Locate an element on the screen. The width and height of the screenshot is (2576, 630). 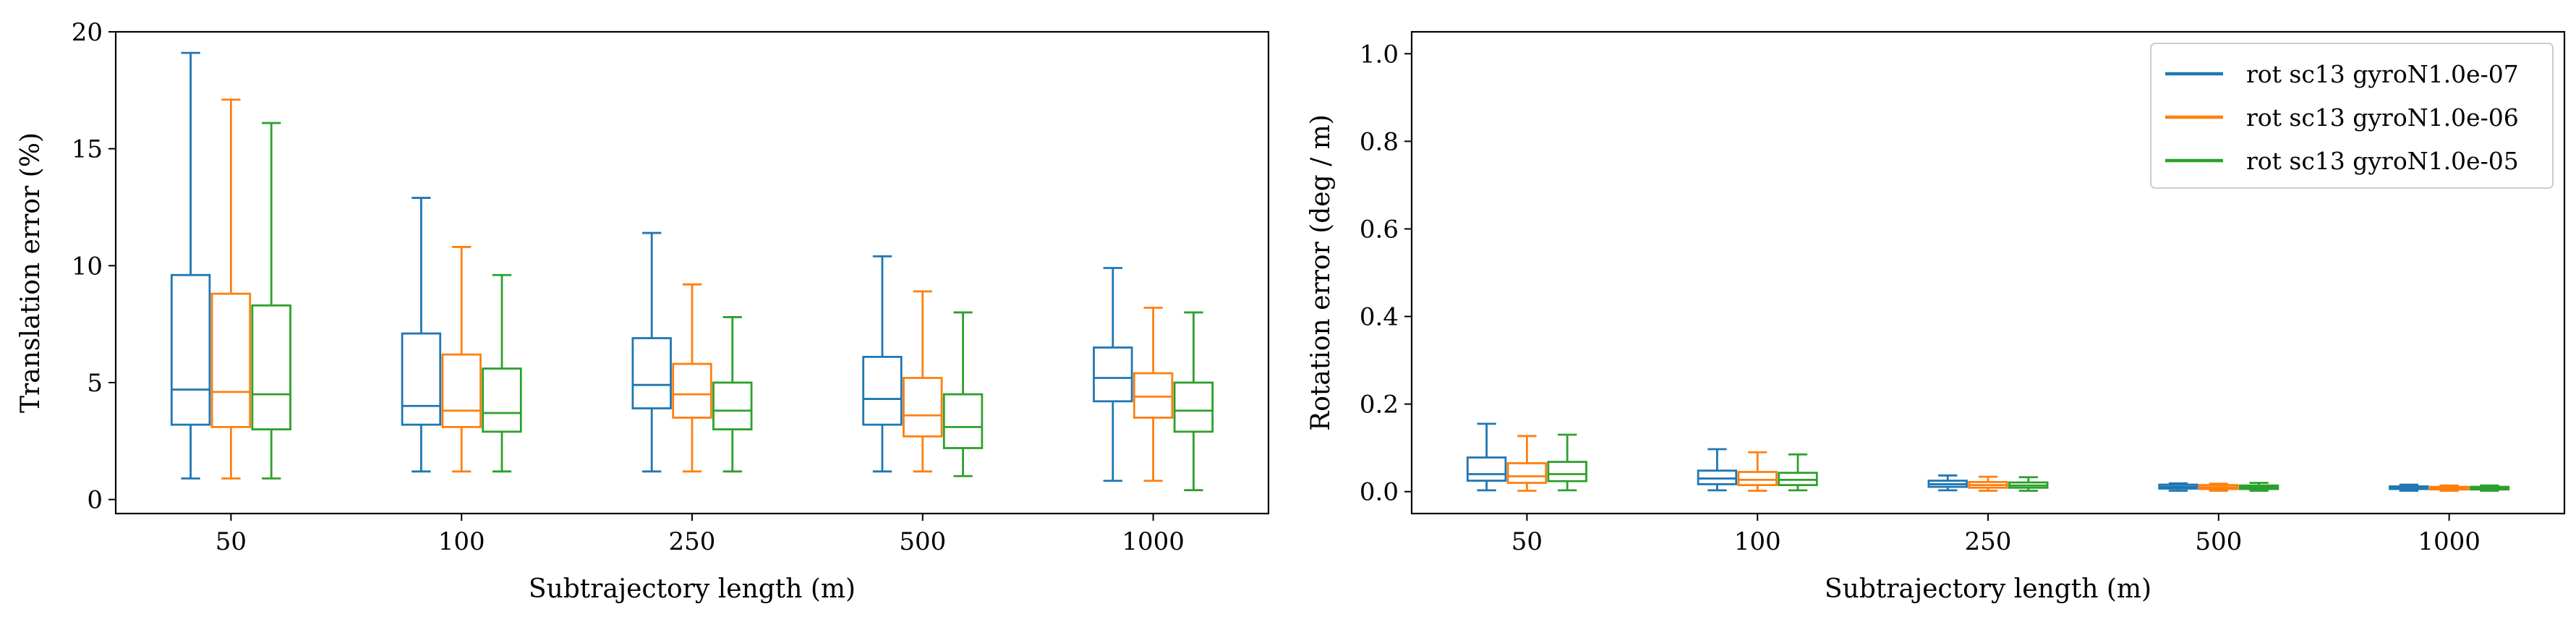
translation-y-tick-label: 20 is located at coordinates (87, 32).